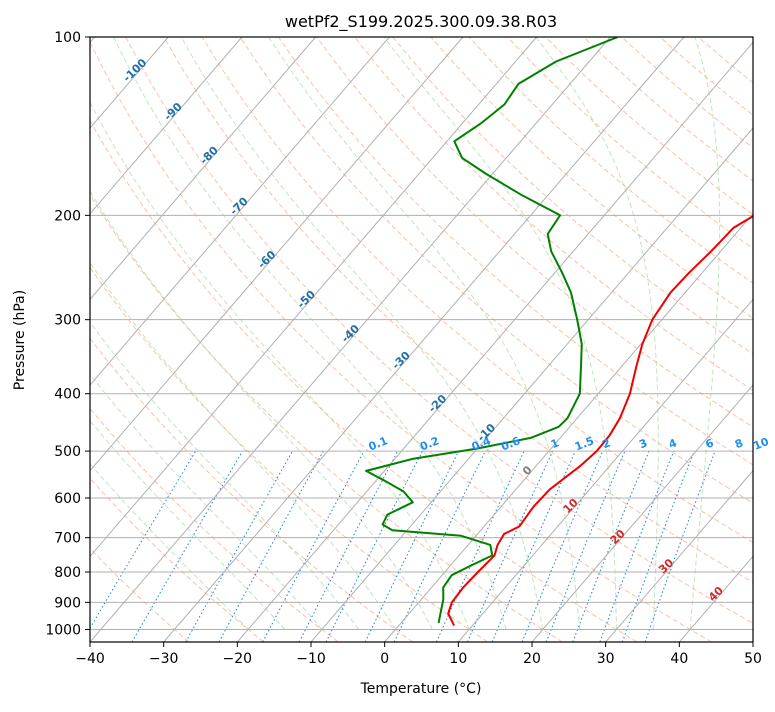 The height and width of the screenshot is (712, 775). Describe the element at coordinates (458, 659) in the screenshot. I see `x-tick-label: 10` at that location.